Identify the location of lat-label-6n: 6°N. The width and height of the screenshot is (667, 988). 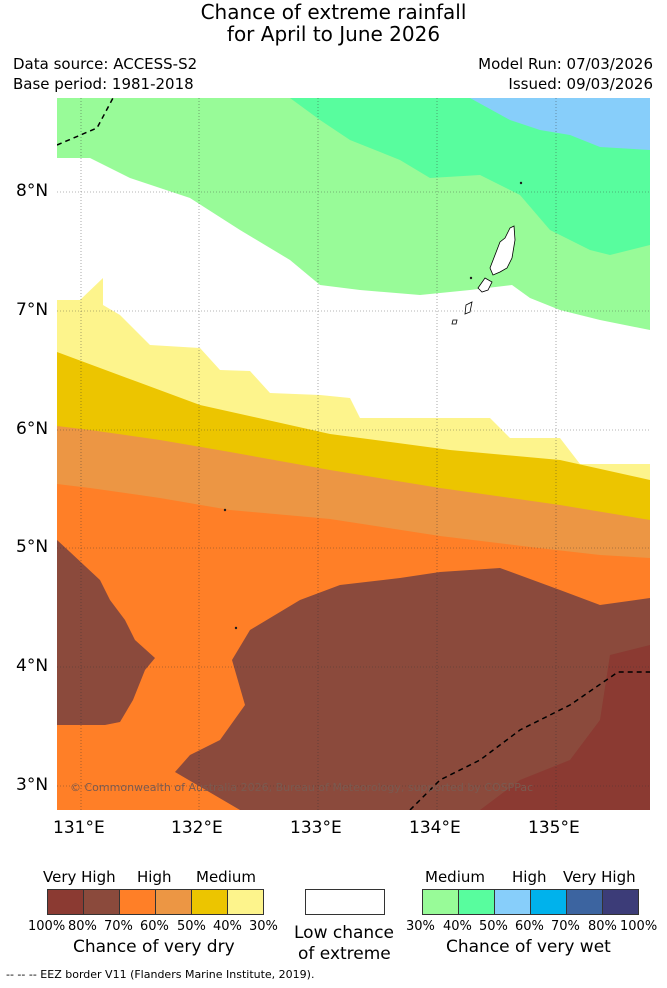
(32, 429).